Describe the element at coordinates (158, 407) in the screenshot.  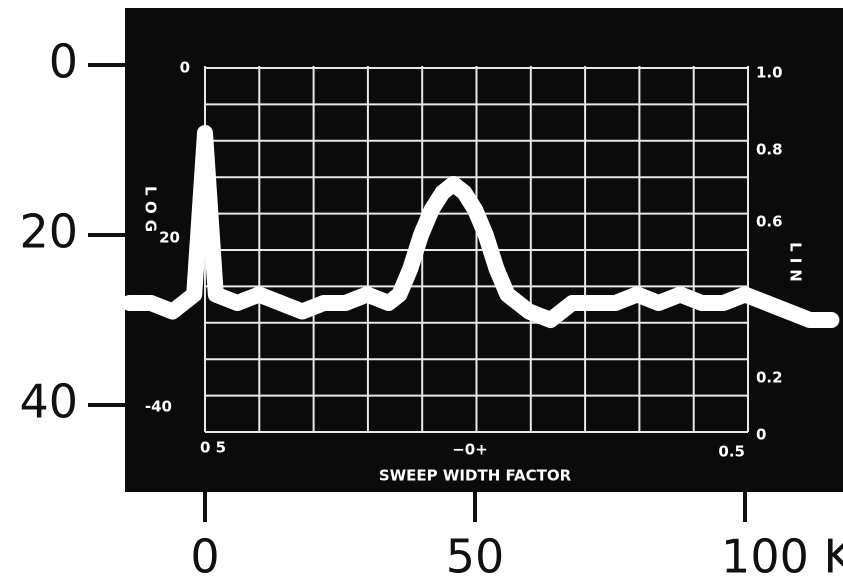
I see `log-scale-label: -40` at that location.